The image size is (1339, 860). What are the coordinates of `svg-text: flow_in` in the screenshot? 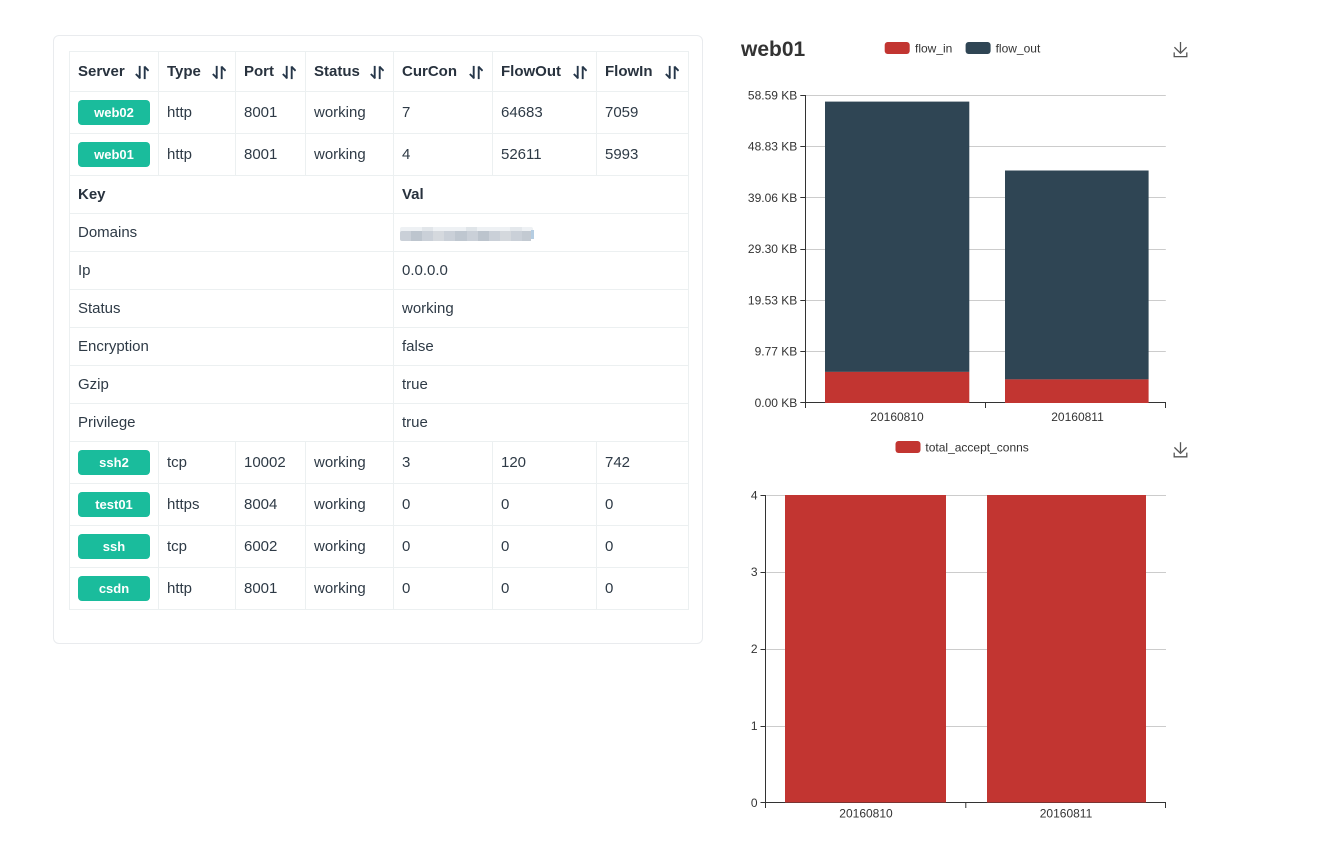 It's located at (933, 48).